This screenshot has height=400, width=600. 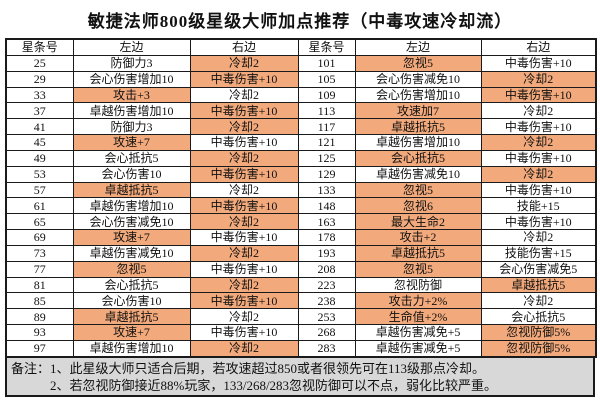 What do you see at coordinates (418, 79) in the screenshot?
I see `left-attr-cell: 会心伤害减免10` at bounding box center [418, 79].